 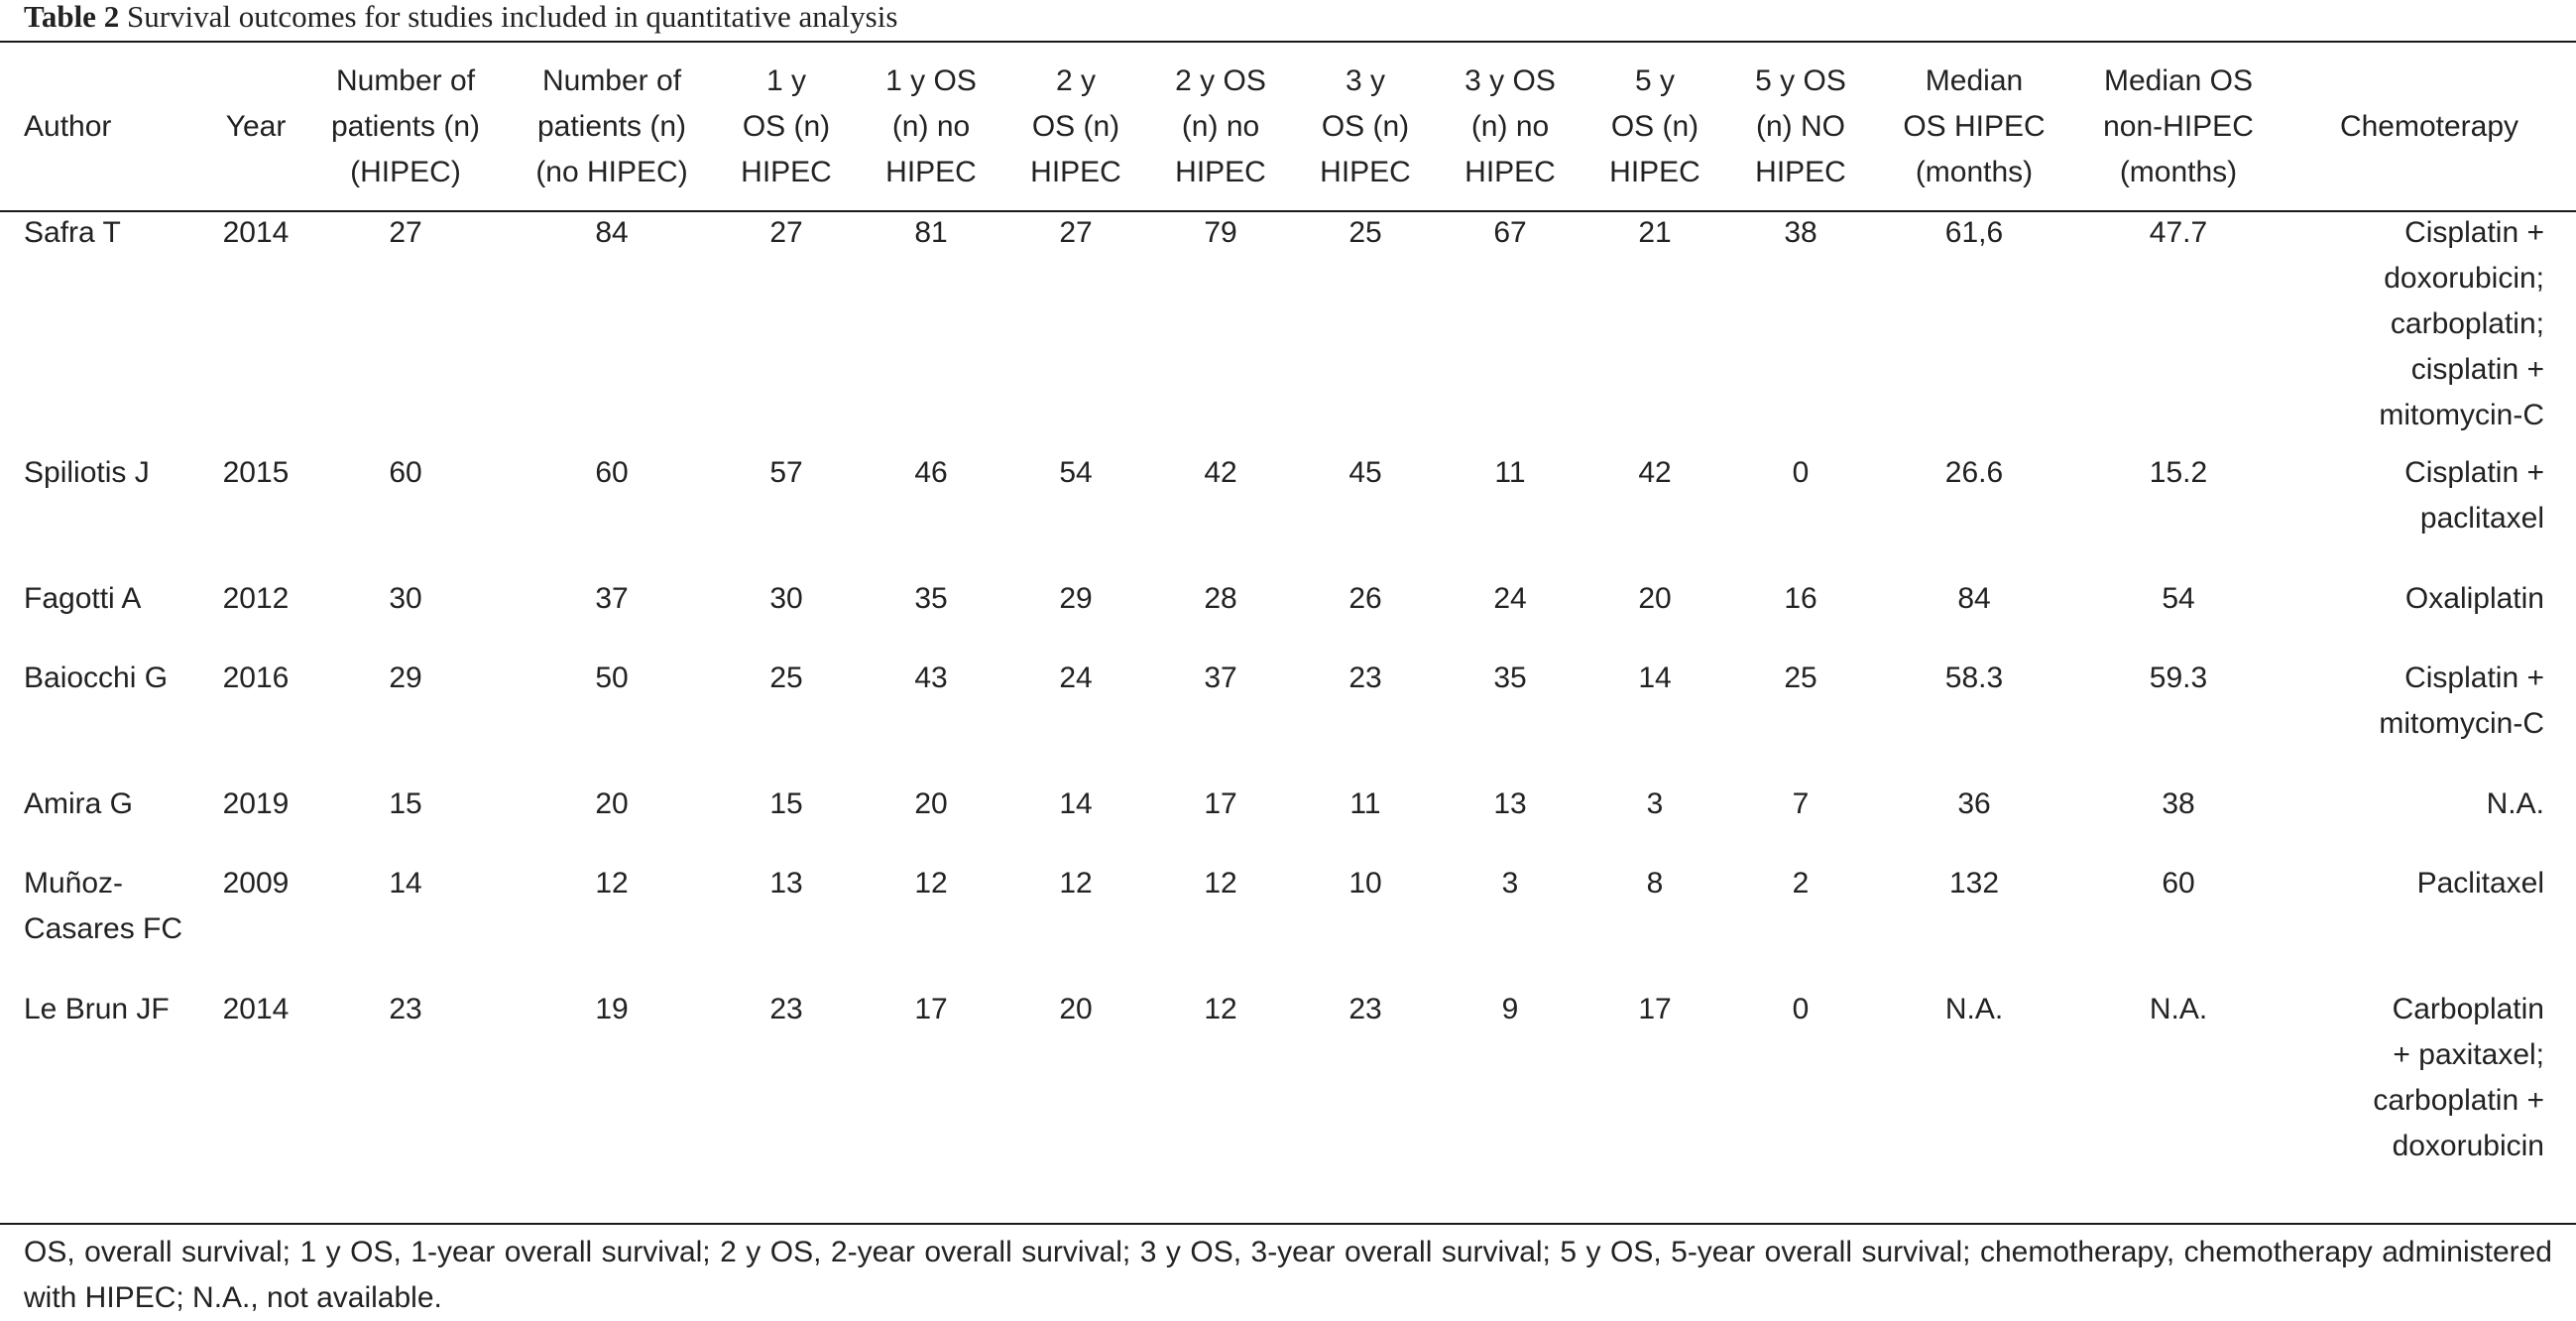 I want to click on table-cell: Spiliotis J, so click(x=87, y=473).